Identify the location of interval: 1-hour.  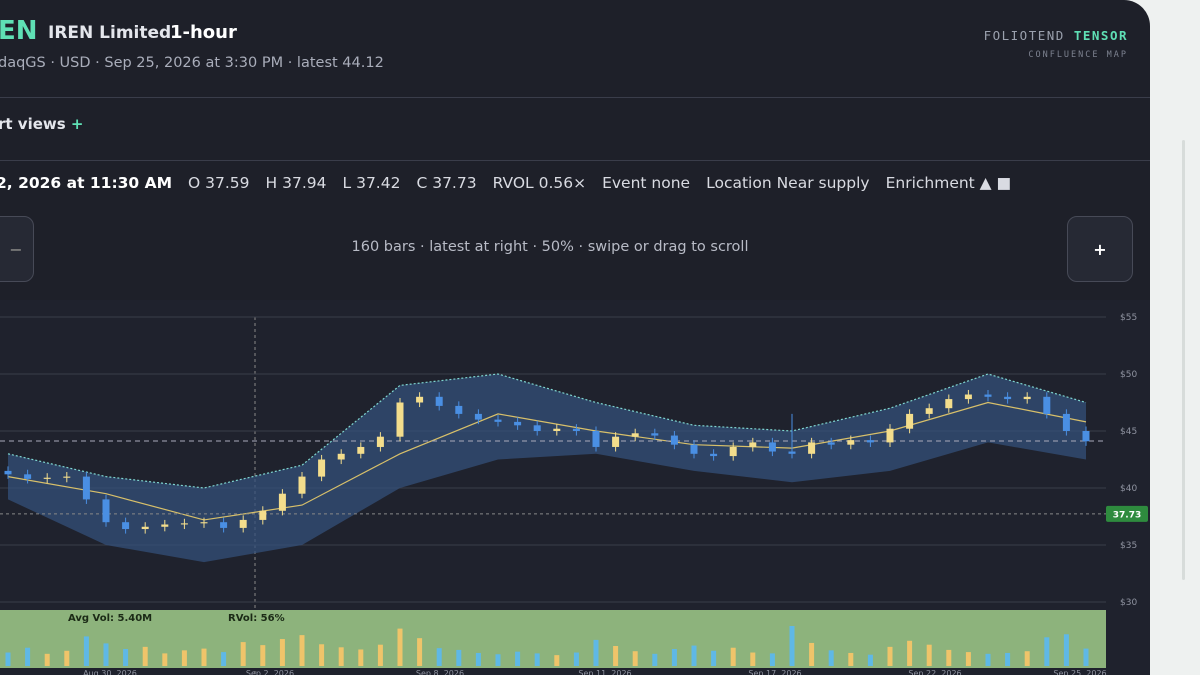
(203, 32).